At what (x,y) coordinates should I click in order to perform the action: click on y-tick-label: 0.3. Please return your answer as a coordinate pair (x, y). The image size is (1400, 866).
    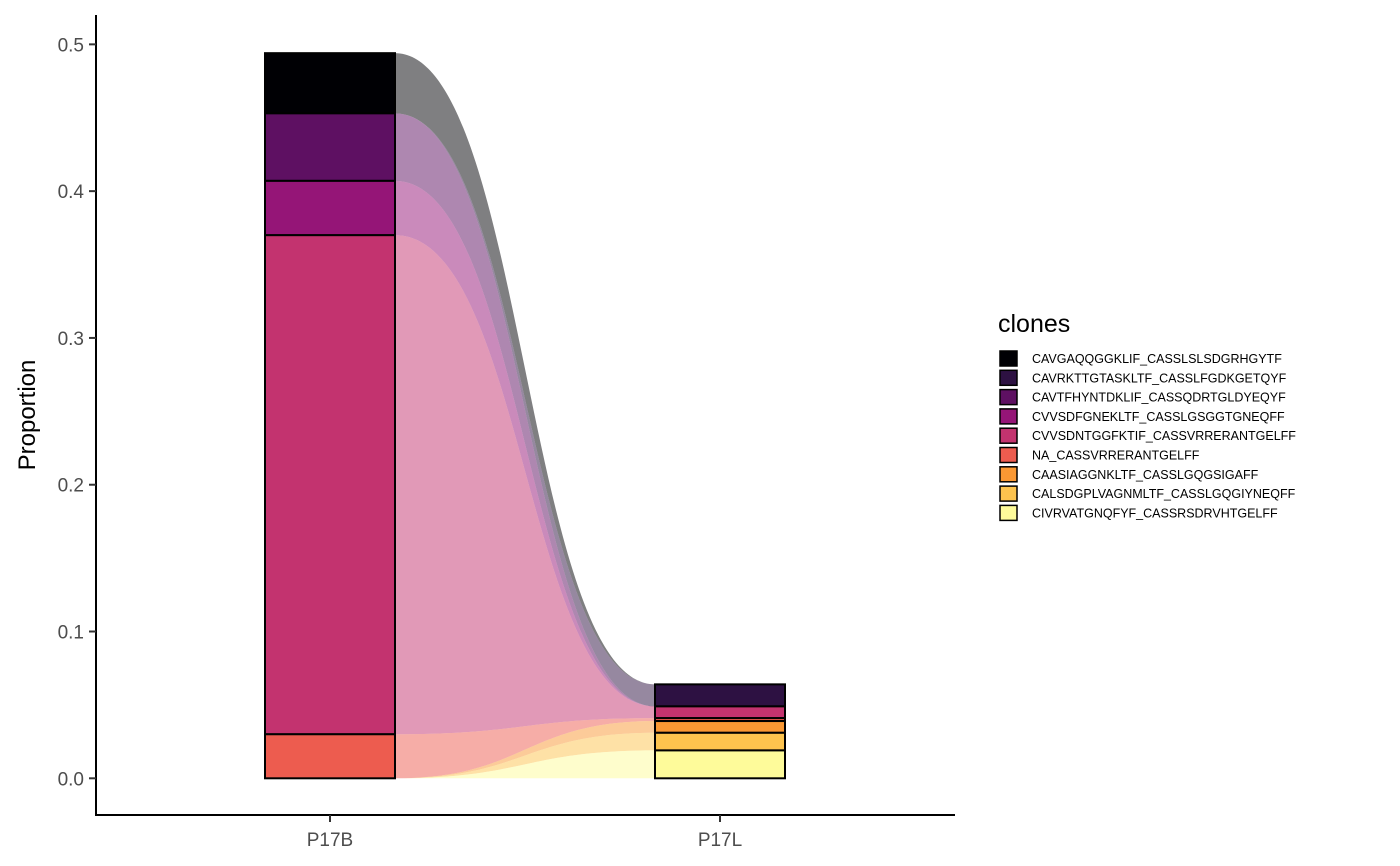
    Looking at the image, I should click on (71, 339).